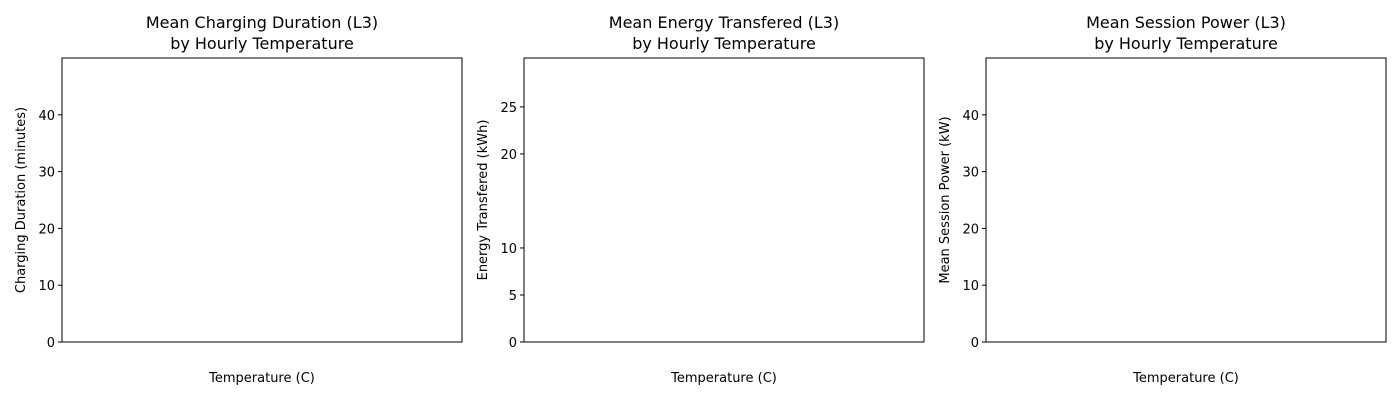 This screenshot has height=400, width=1400. I want to click on y-tick-label: 5, so click(513, 296).